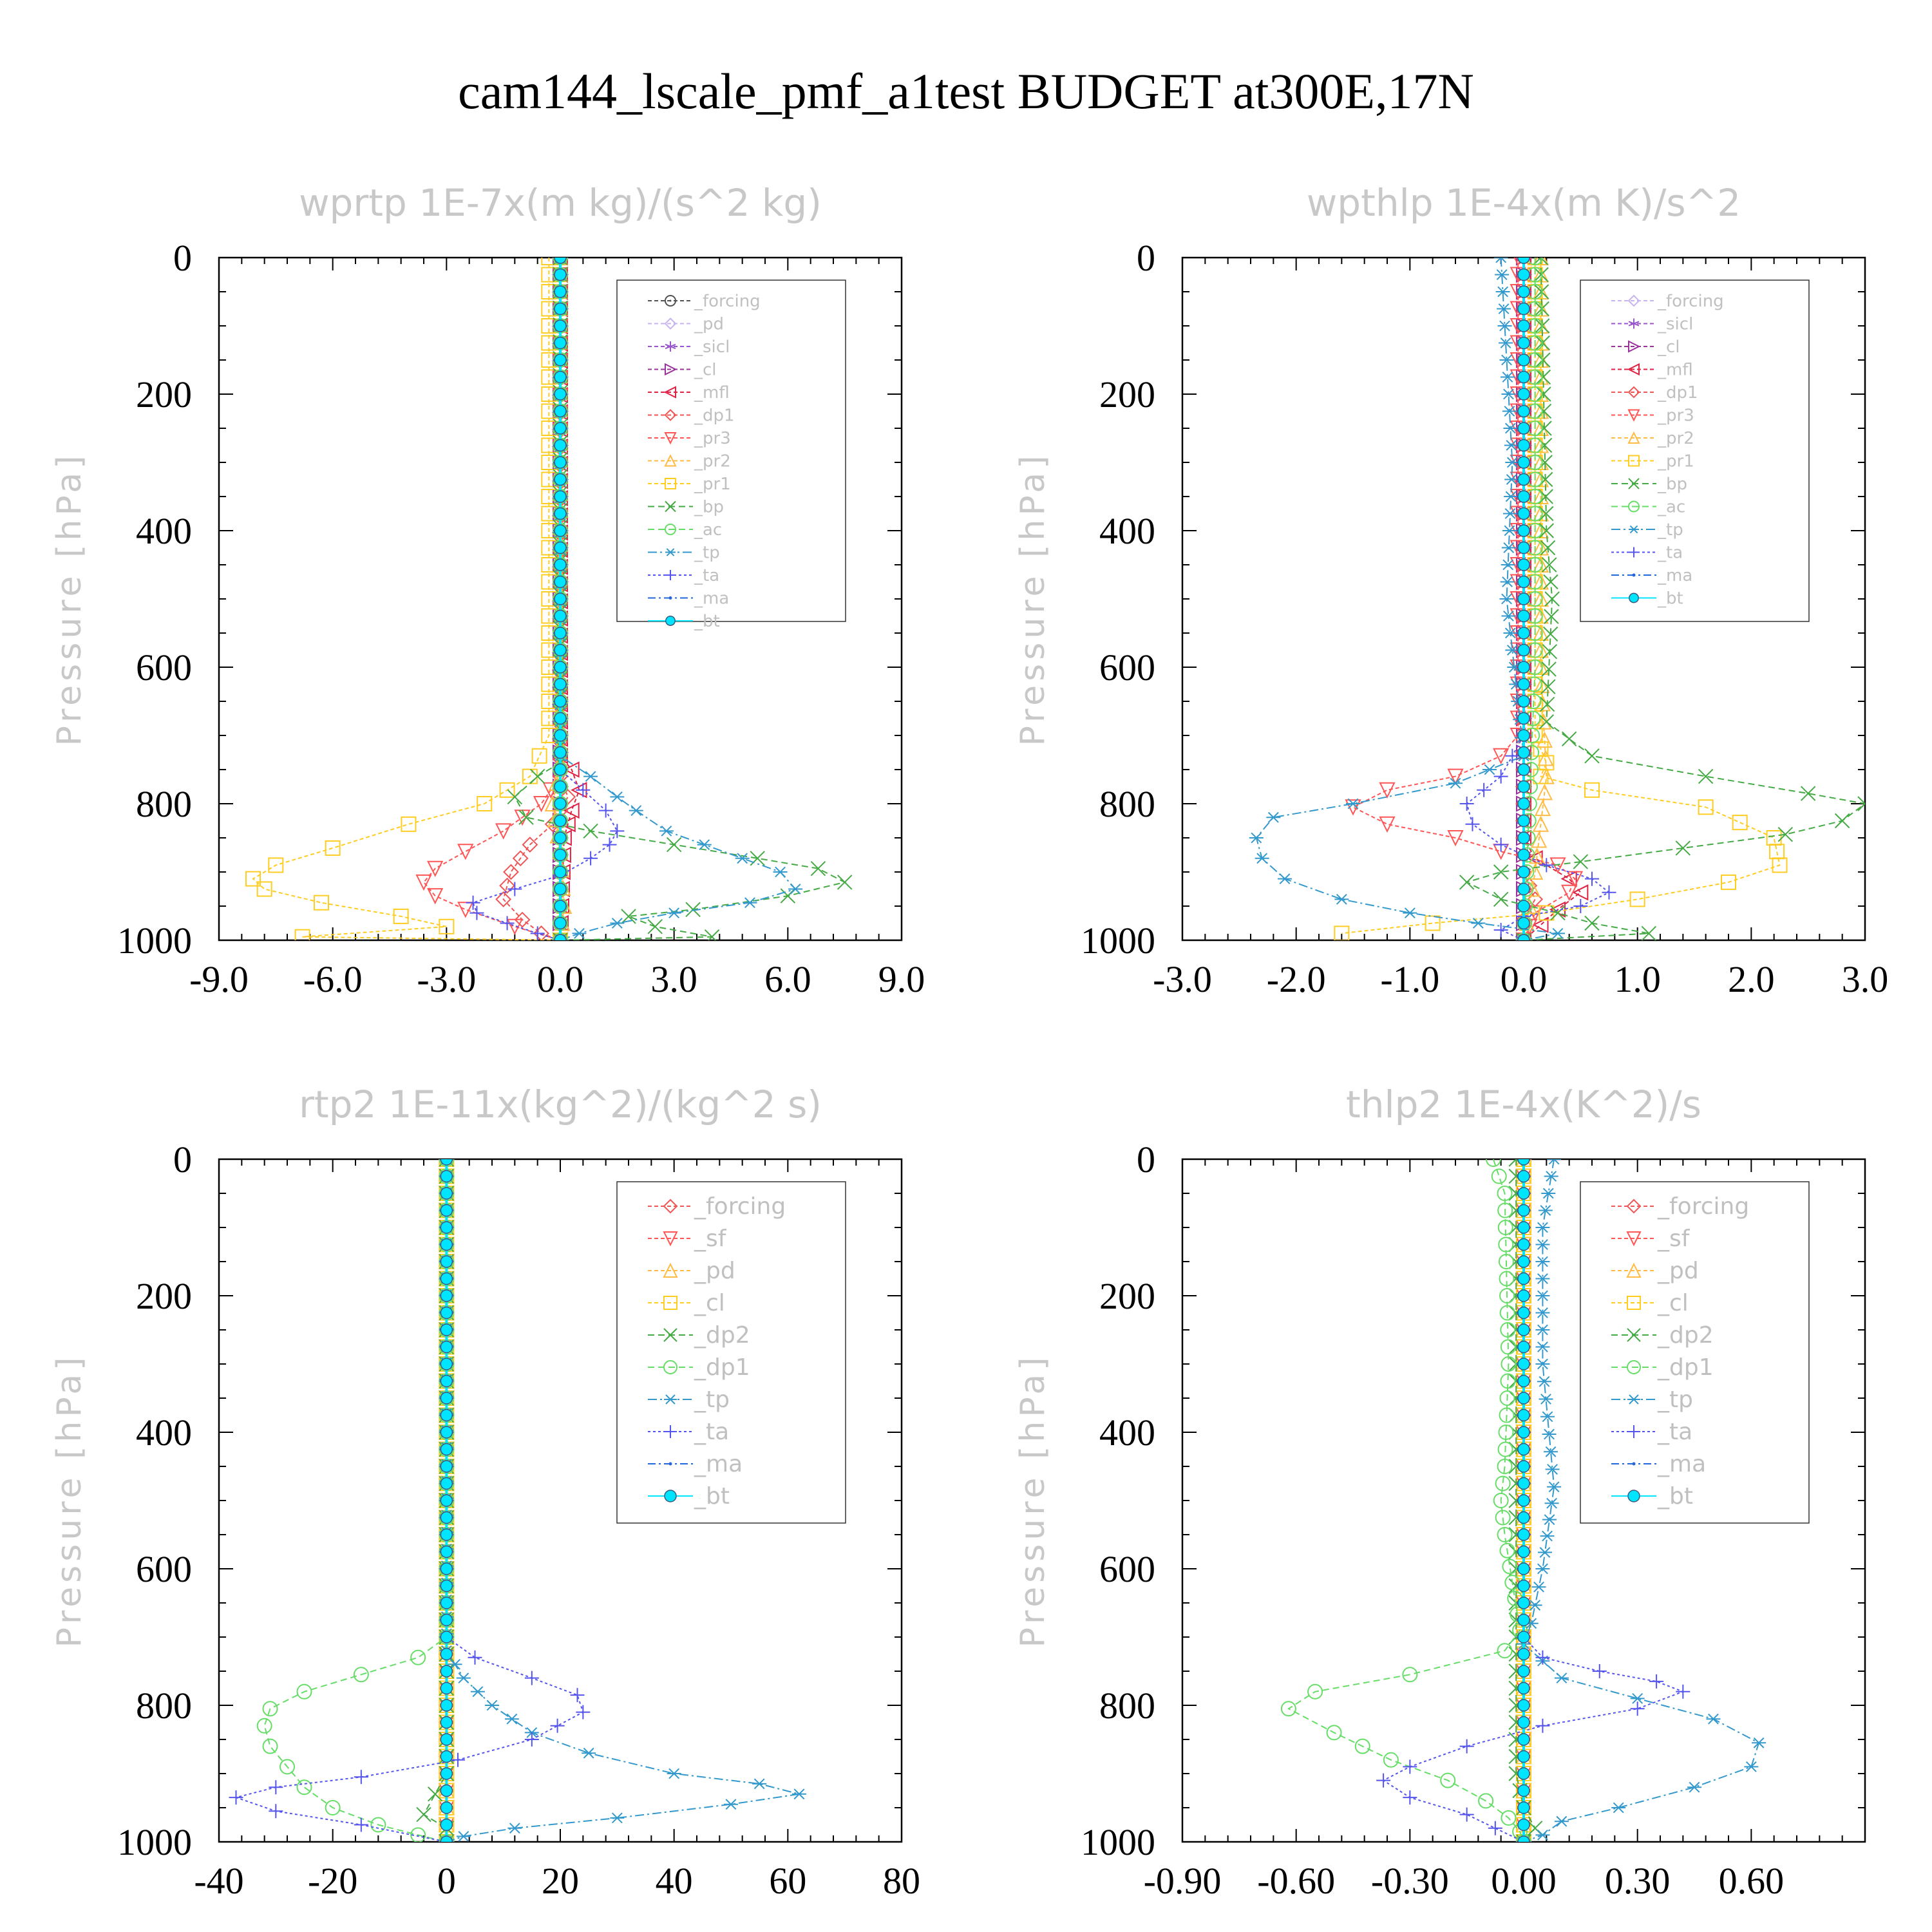 Image resolution: width=1932 pixels, height=1932 pixels. What do you see at coordinates (902, 979) in the screenshot?
I see `x-tick-label: 9.0` at bounding box center [902, 979].